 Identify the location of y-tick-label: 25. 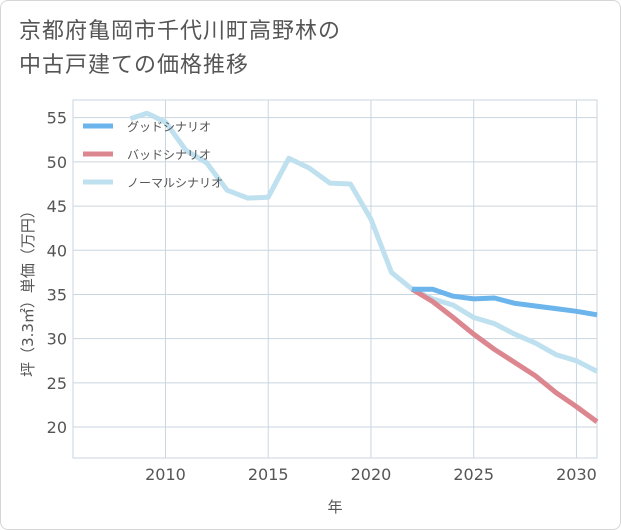
(57, 383).